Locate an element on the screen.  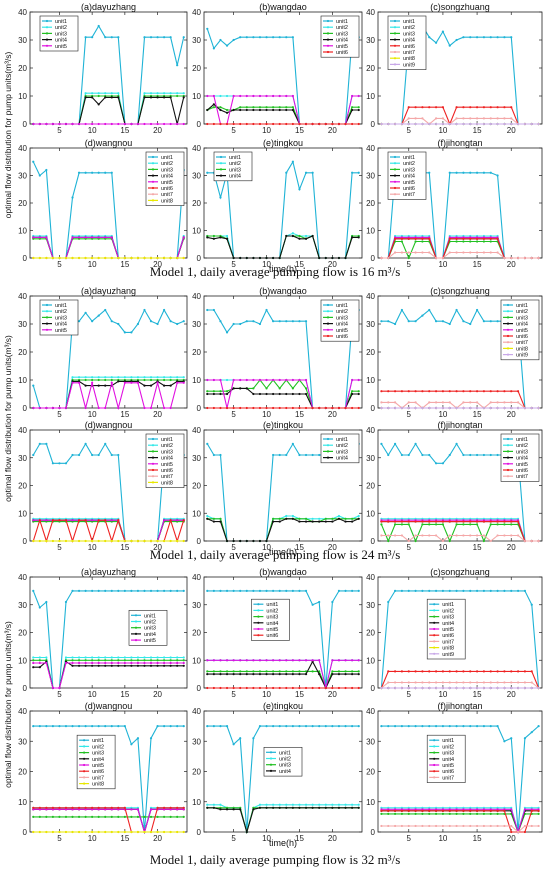
series-line-unit7 is located at coordinates (460, 121).